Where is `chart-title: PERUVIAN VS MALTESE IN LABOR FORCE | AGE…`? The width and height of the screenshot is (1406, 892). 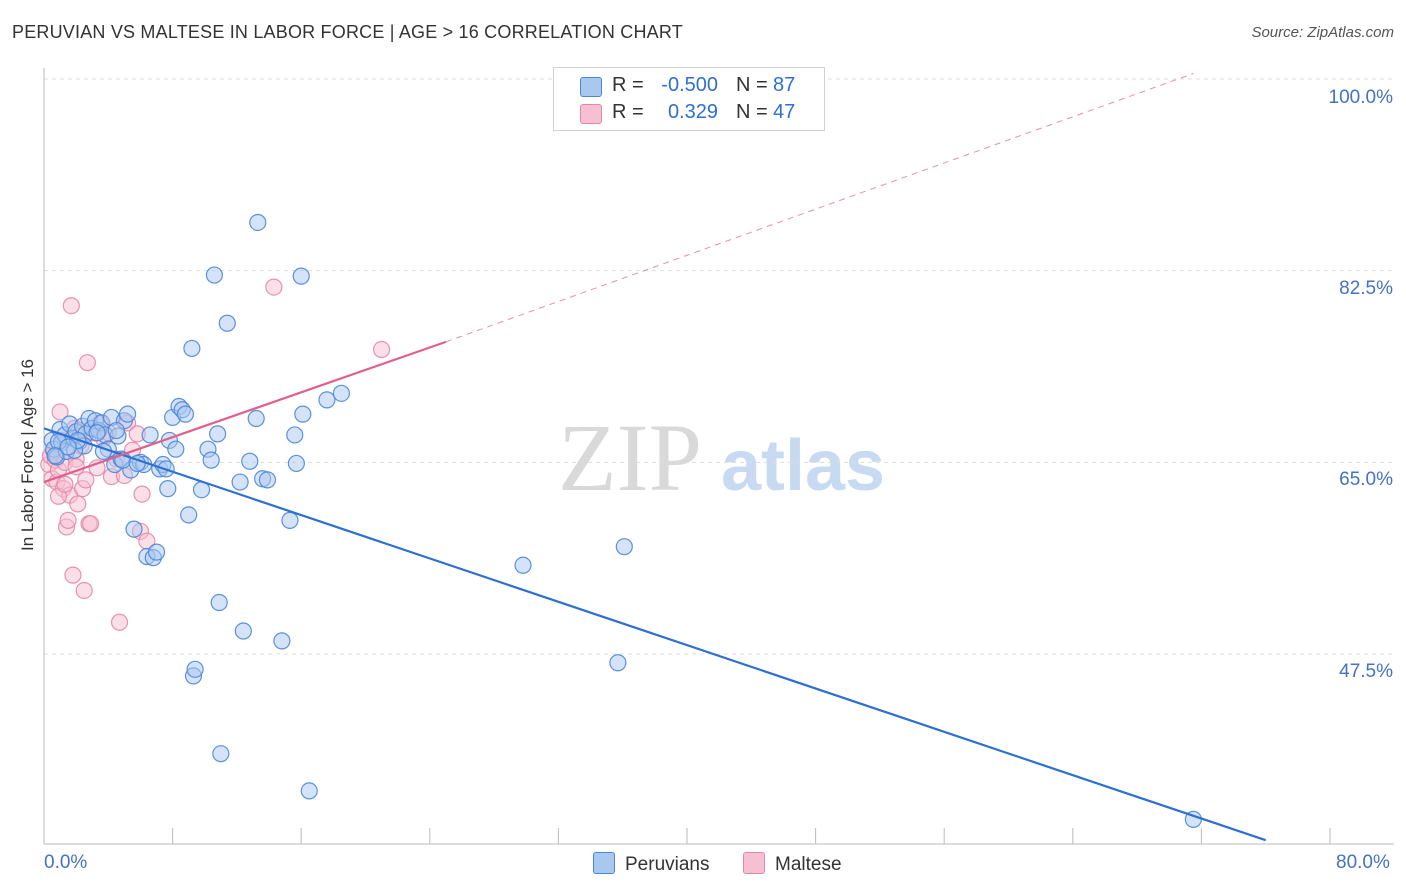
chart-title: PERUVIAN VS MALTESE IN LABOR FORCE | AGE… is located at coordinates (347, 32).